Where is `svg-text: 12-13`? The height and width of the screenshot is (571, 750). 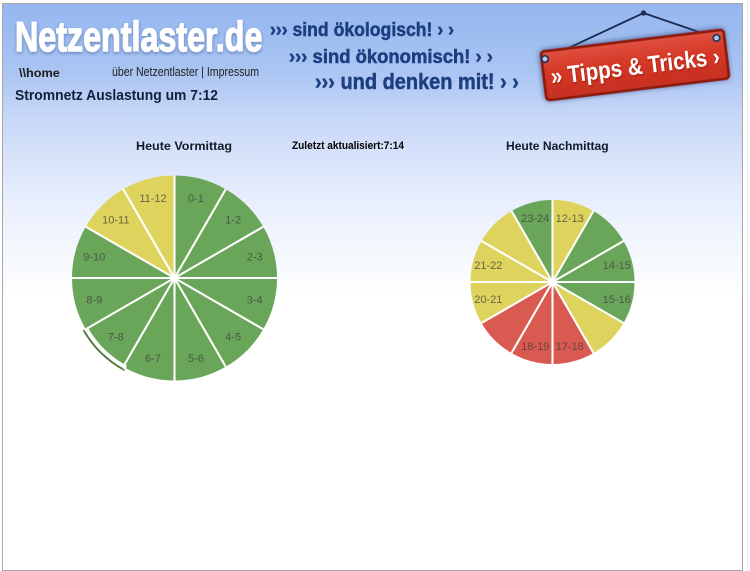
svg-text: 12-13 is located at coordinates (570, 219).